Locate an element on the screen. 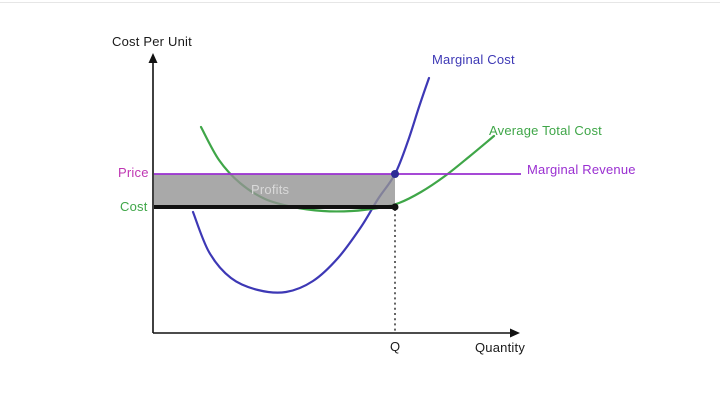 The image size is (720, 404). cost-label: Cost is located at coordinates (134, 206).